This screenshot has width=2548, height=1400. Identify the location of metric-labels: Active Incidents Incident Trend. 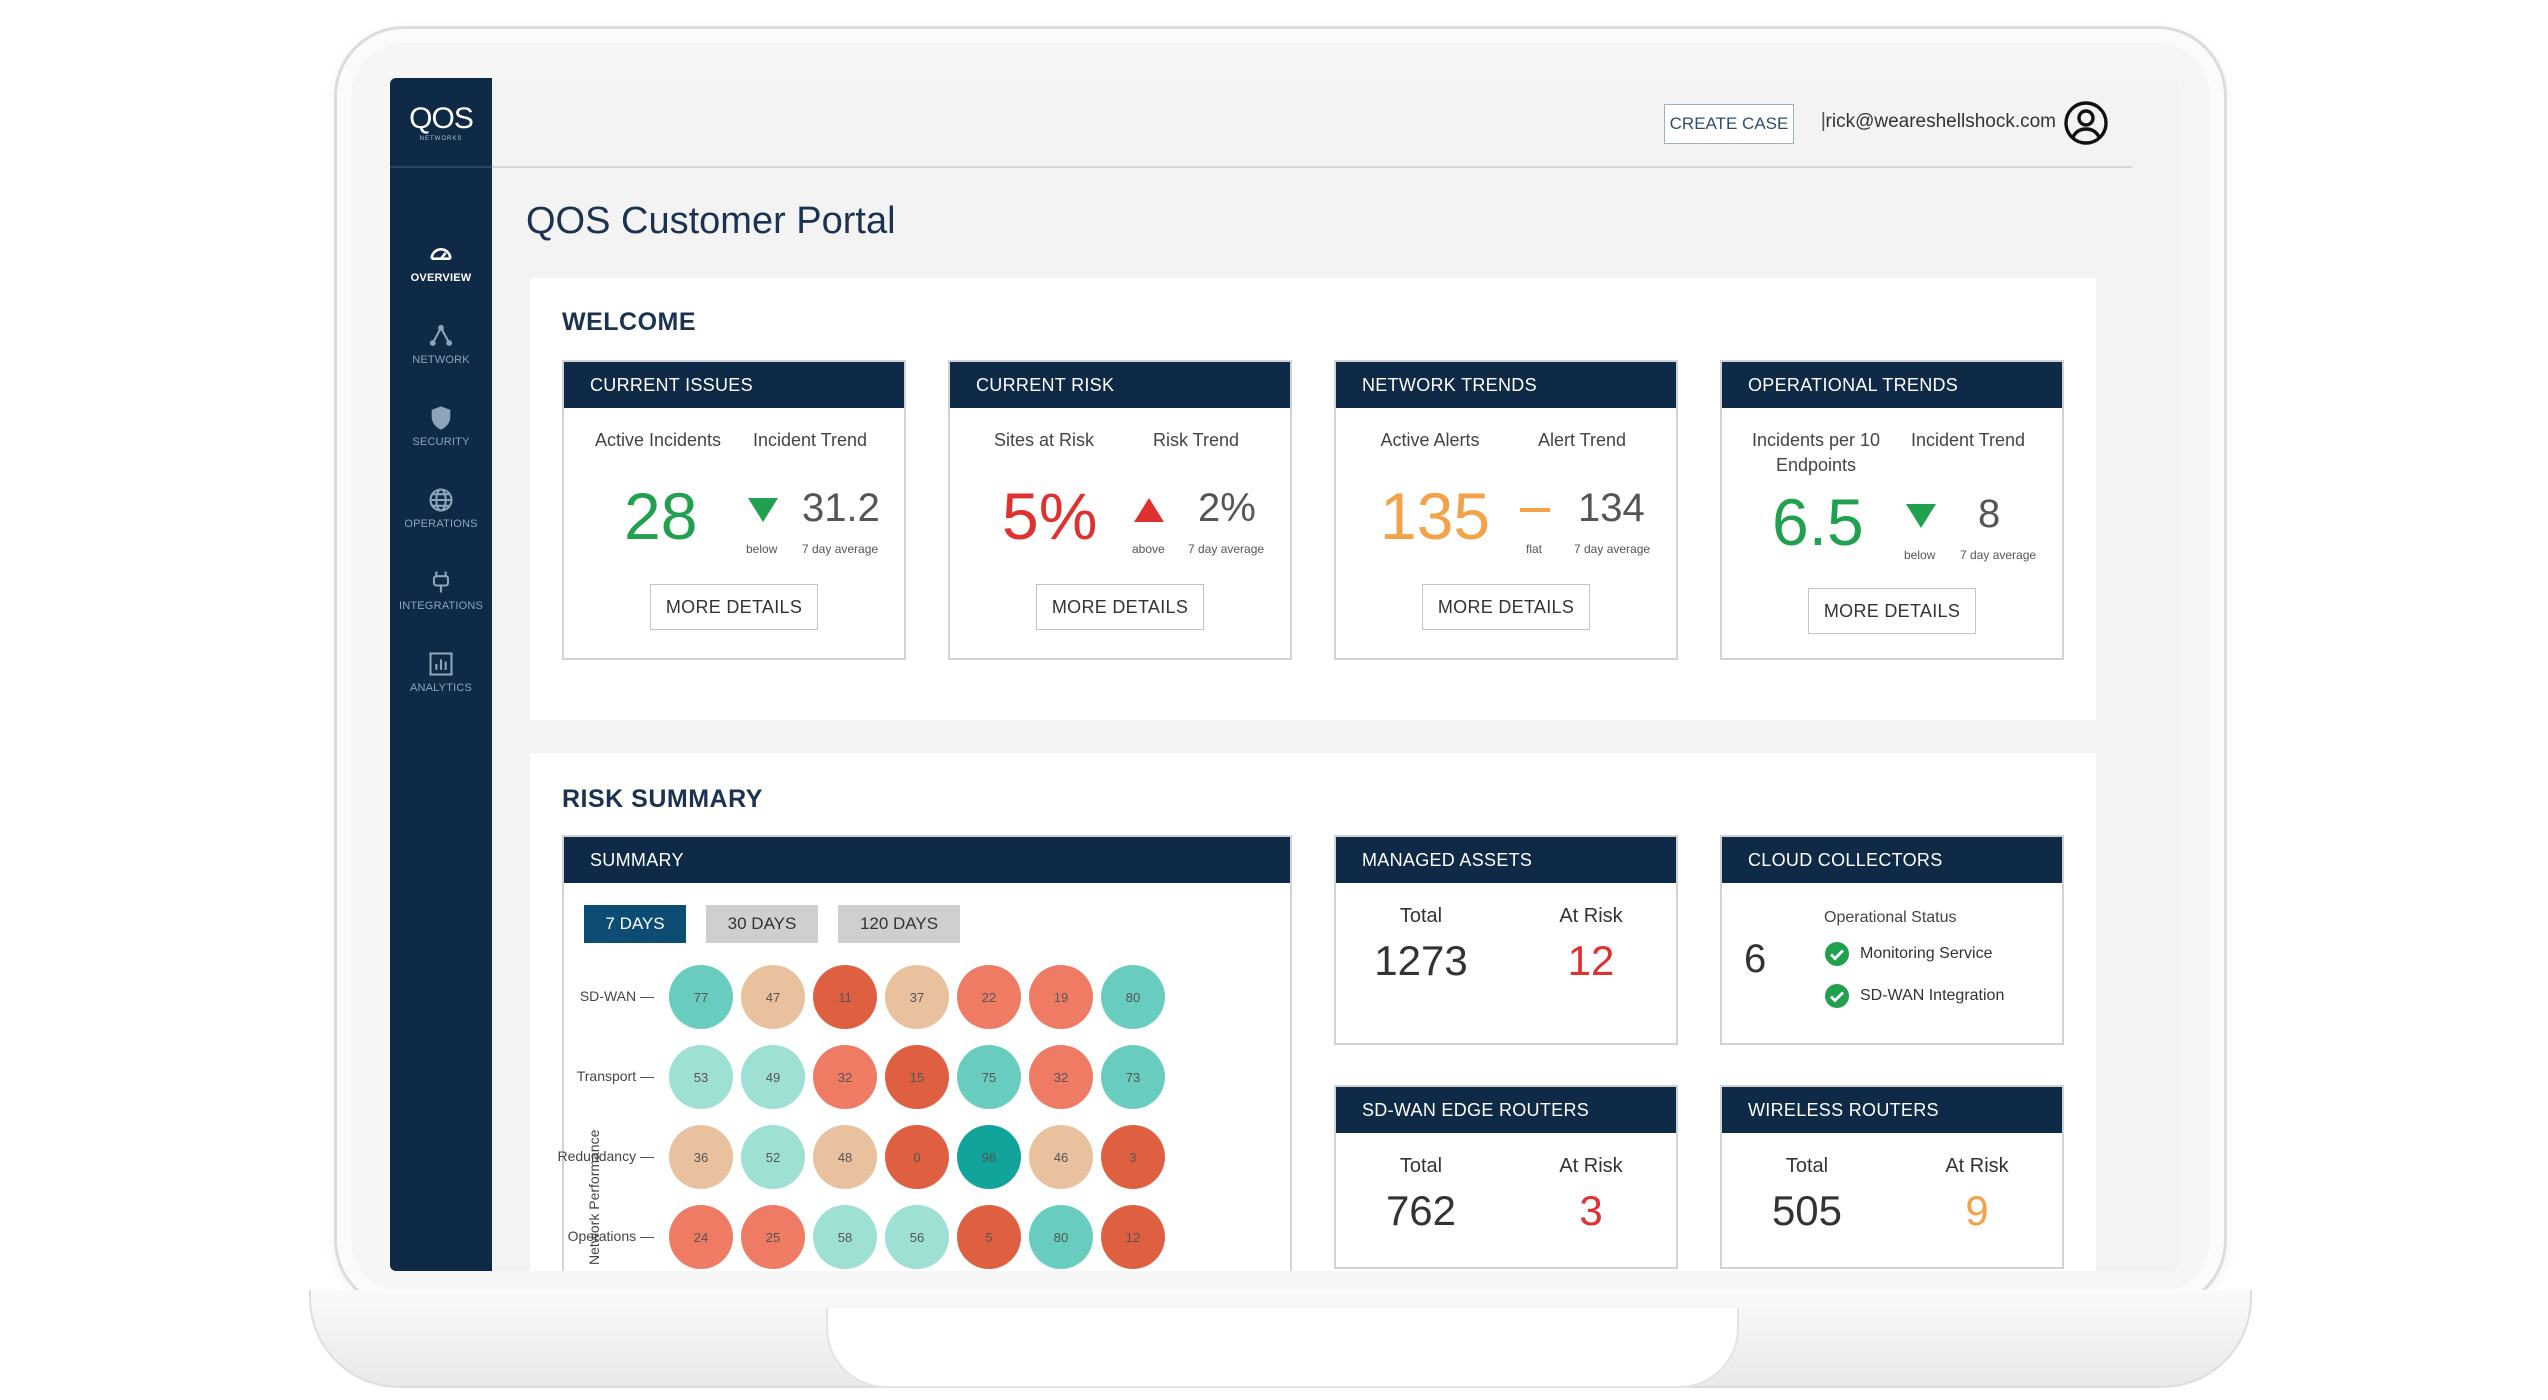
(734, 440).